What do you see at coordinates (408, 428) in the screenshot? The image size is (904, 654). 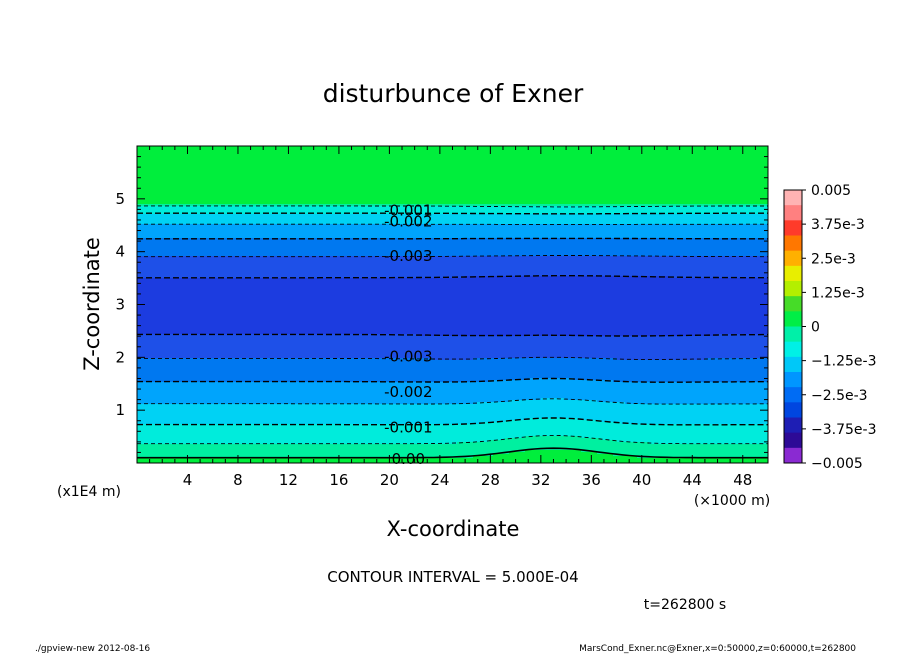 I see `contour-label: -0.001` at bounding box center [408, 428].